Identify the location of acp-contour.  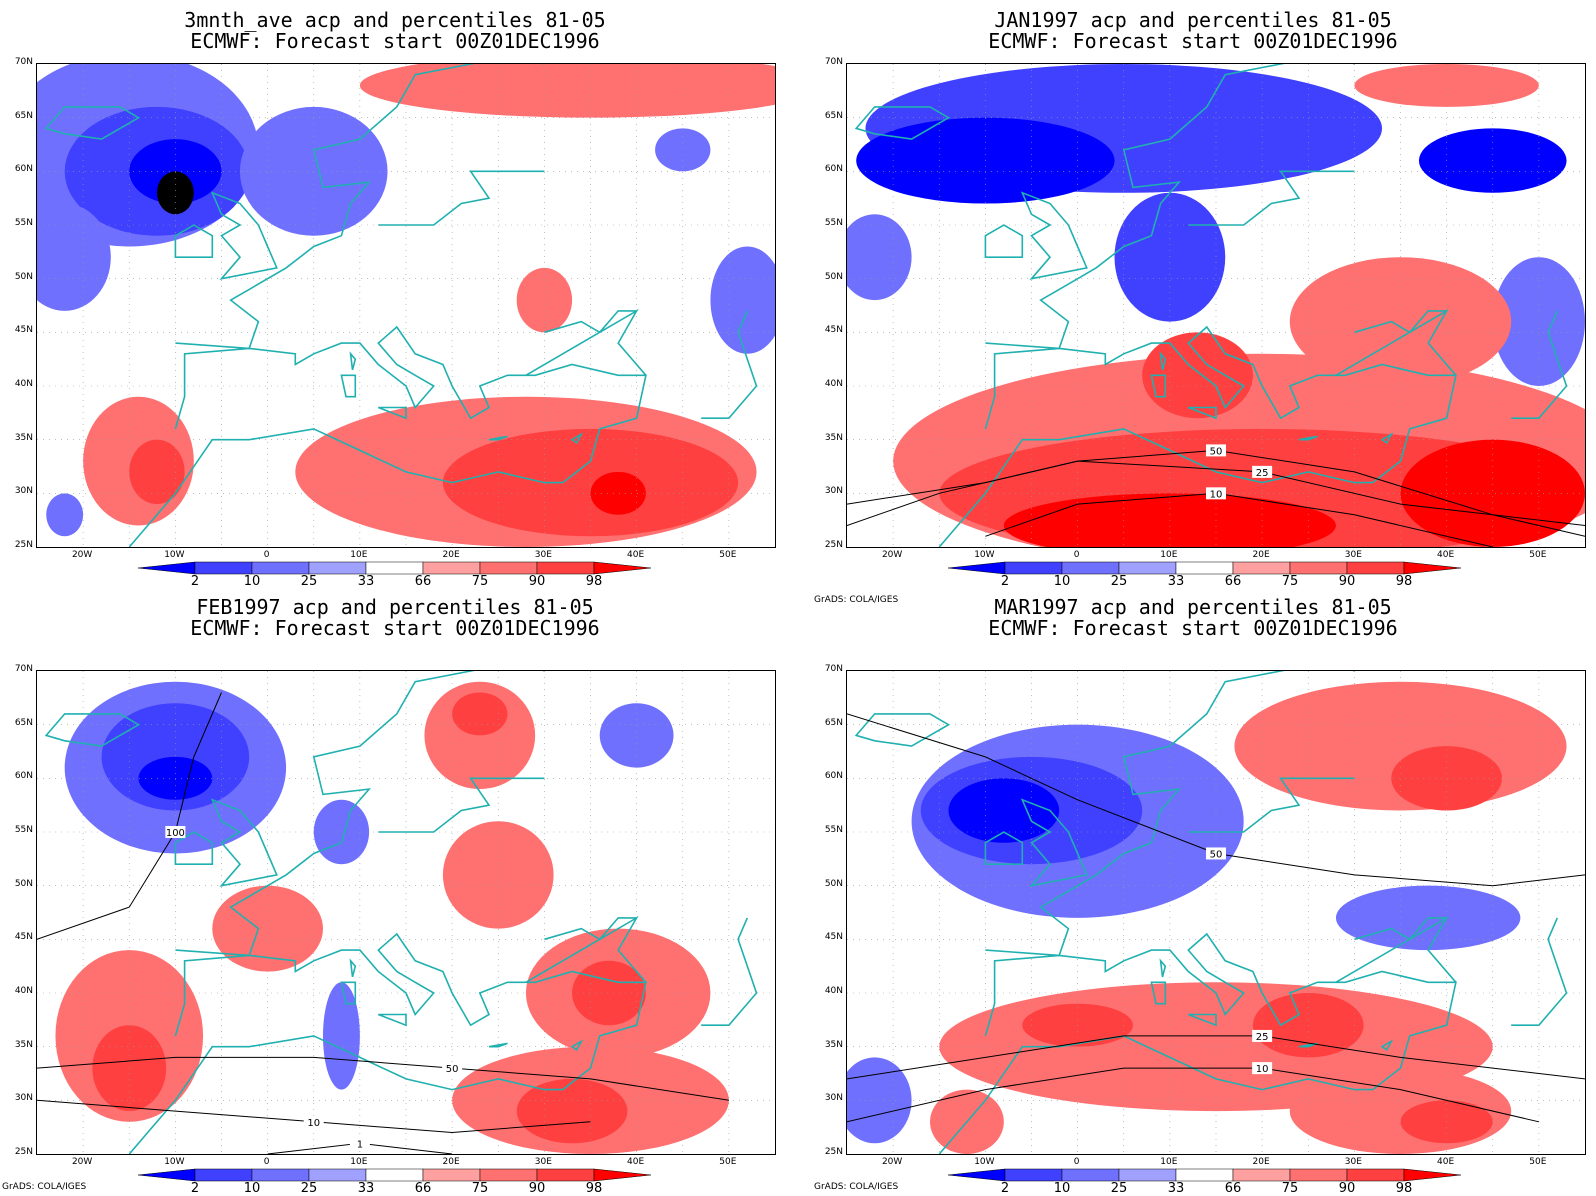
(383, 1078).